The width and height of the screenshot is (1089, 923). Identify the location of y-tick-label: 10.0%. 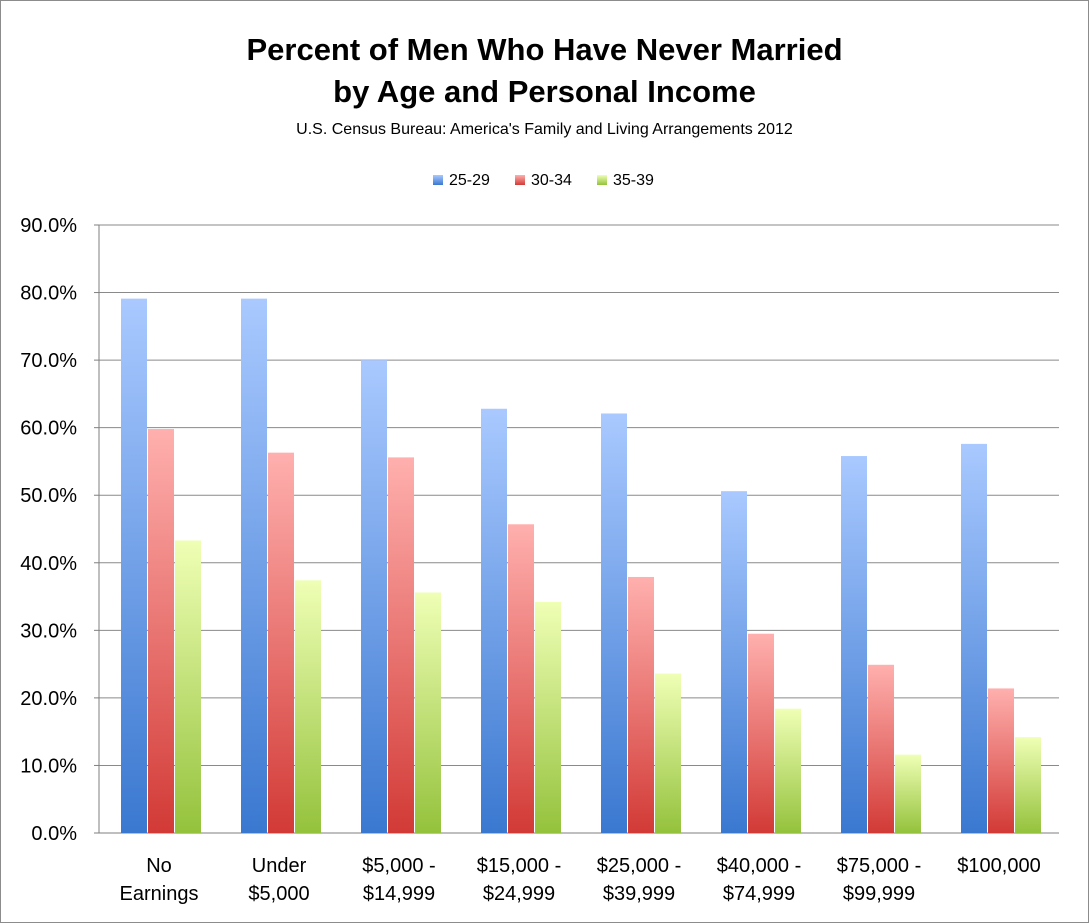
(48, 766).